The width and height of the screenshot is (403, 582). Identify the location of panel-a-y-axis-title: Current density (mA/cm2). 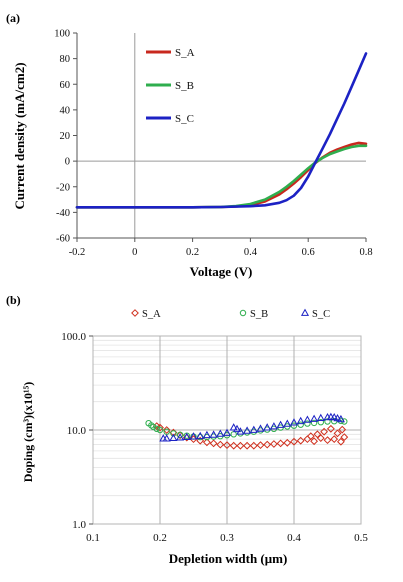
(19, 135).